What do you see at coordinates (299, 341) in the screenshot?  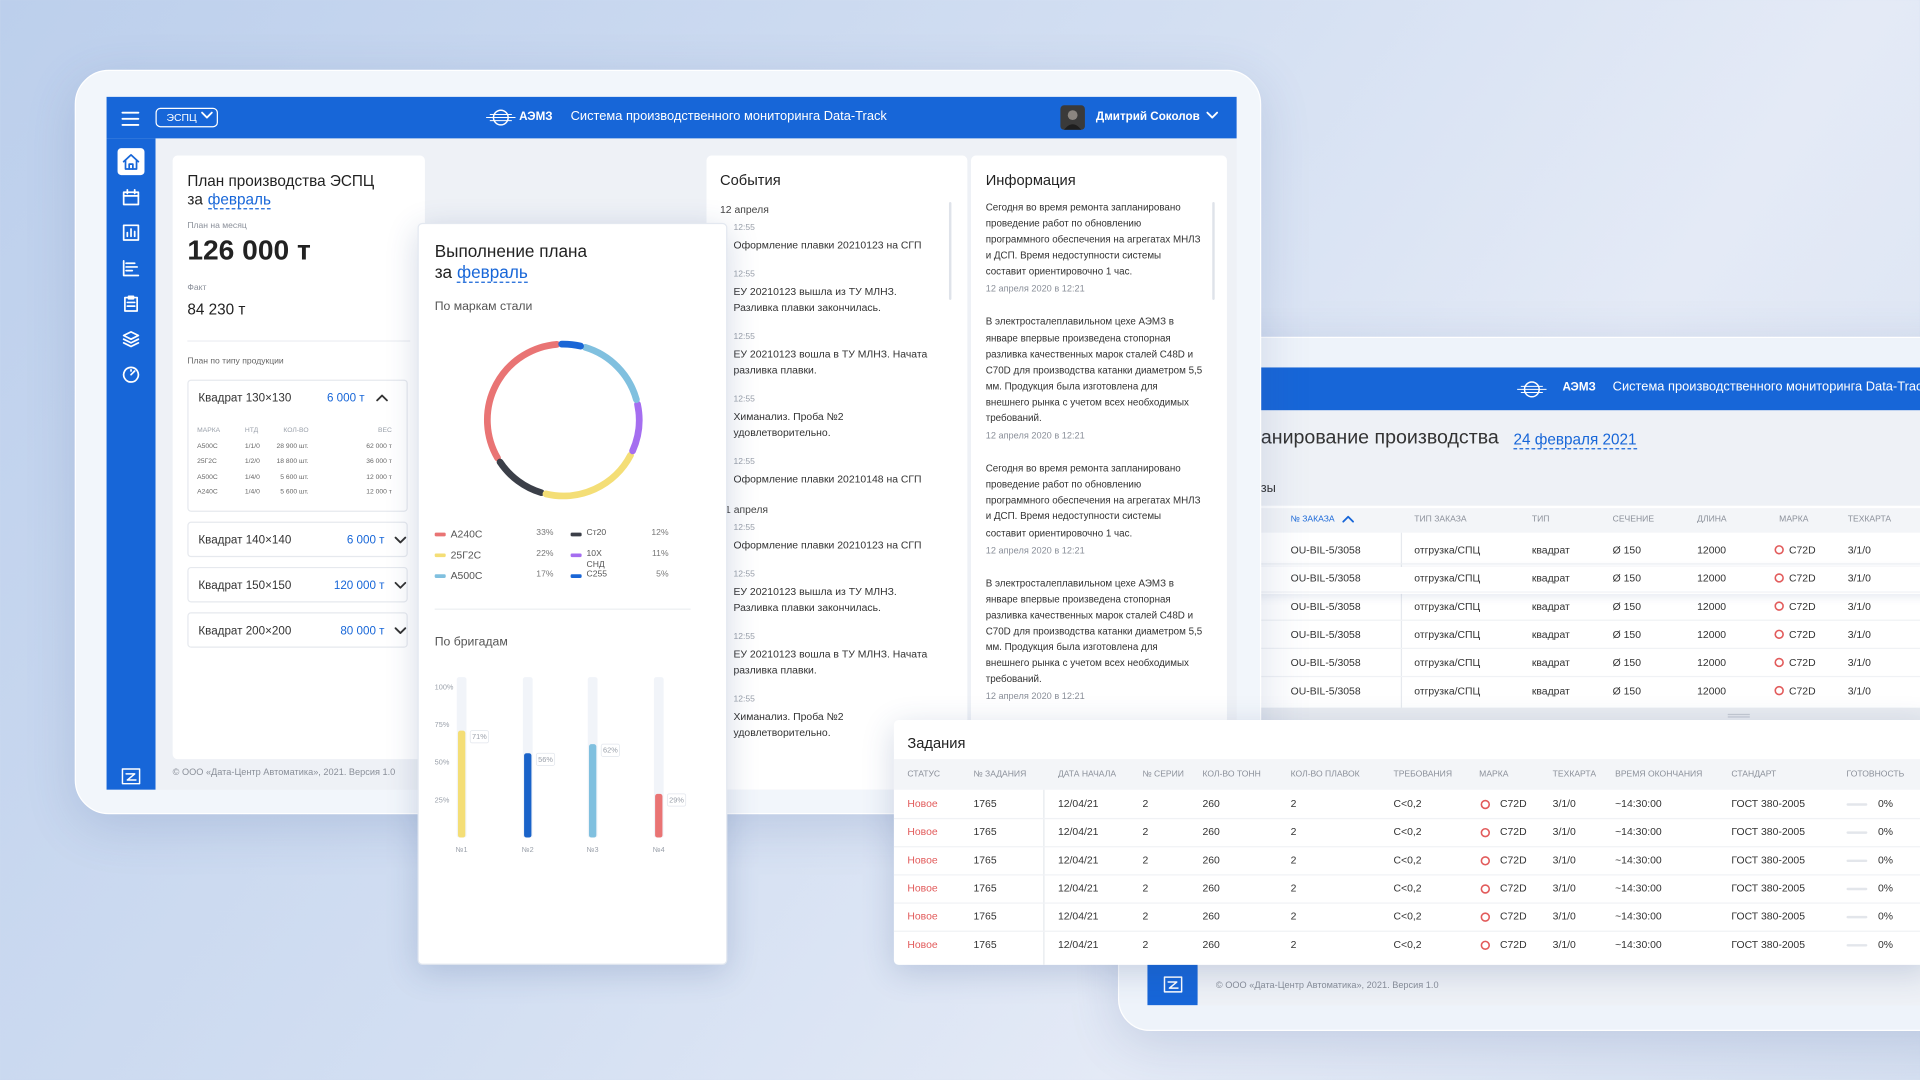 I see `divider` at bounding box center [299, 341].